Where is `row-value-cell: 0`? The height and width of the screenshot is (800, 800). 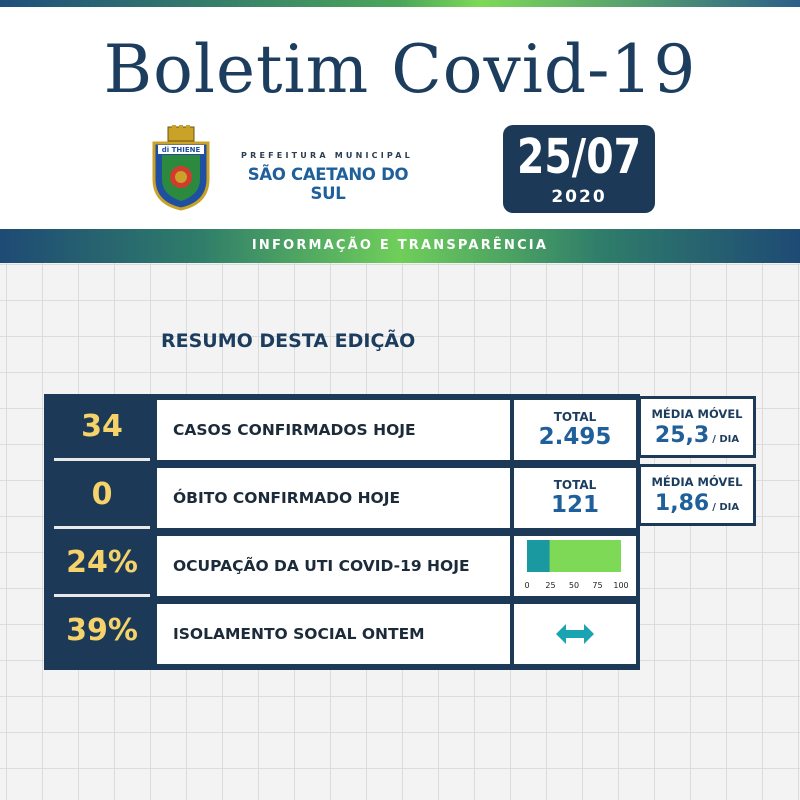
row-value-cell: 0 is located at coordinates (102, 496).